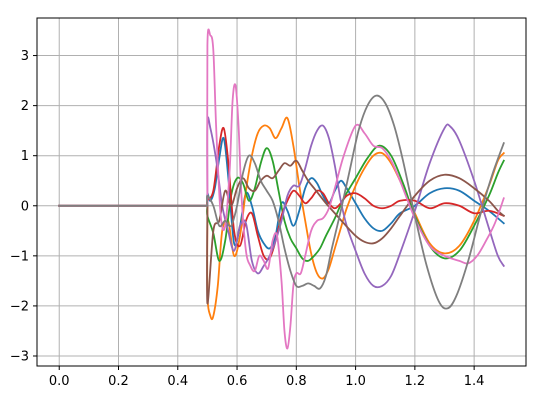  I want to click on x-tick-label: 0.6, so click(237, 381).